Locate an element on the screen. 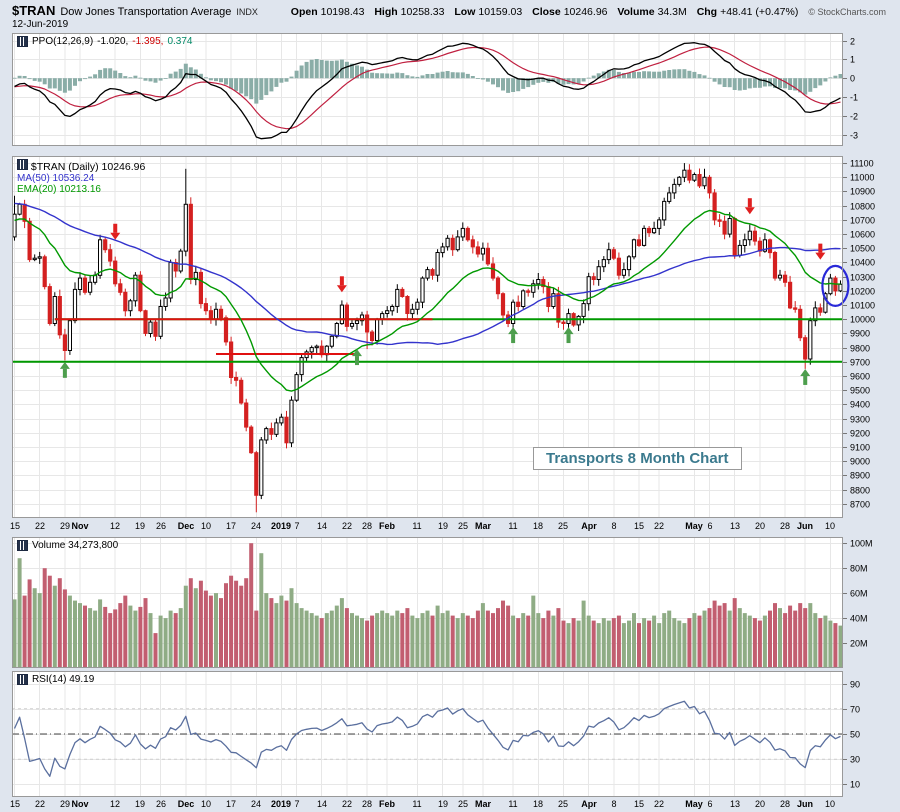 This screenshot has height=812, width=900. ppo-panel-icon is located at coordinates (22, 41).